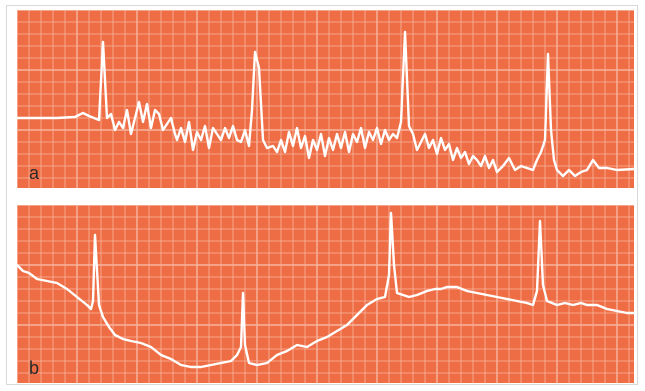 This screenshot has width=645, height=391. What do you see at coordinates (34, 368) in the screenshot?
I see `panel-label-b: b` at bounding box center [34, 368].